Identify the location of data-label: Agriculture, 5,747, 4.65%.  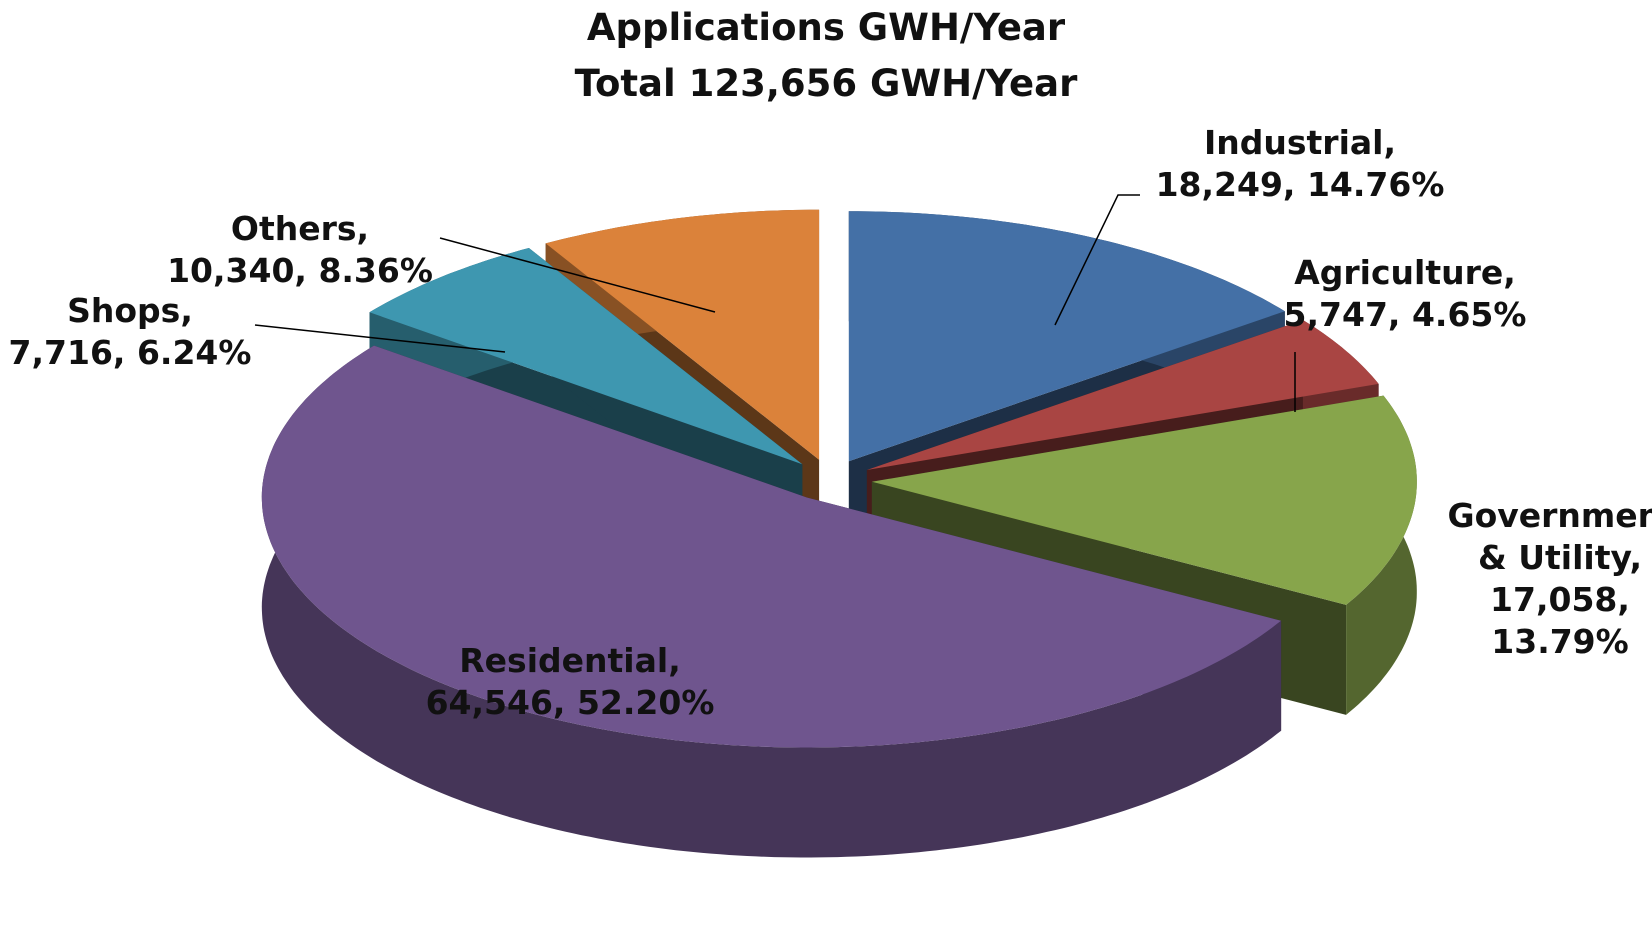
(1405, 293).